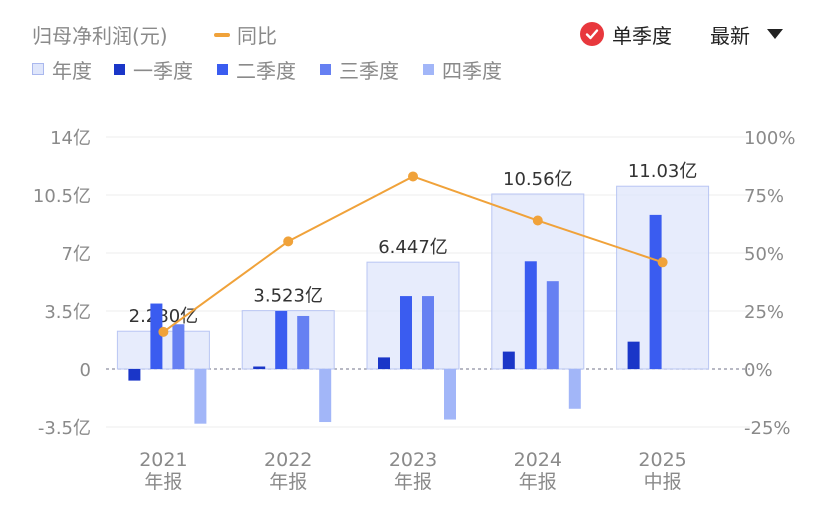 This screenshot has height=525, width=828. I want to click on legend-item: 年度, so click(62, 69).